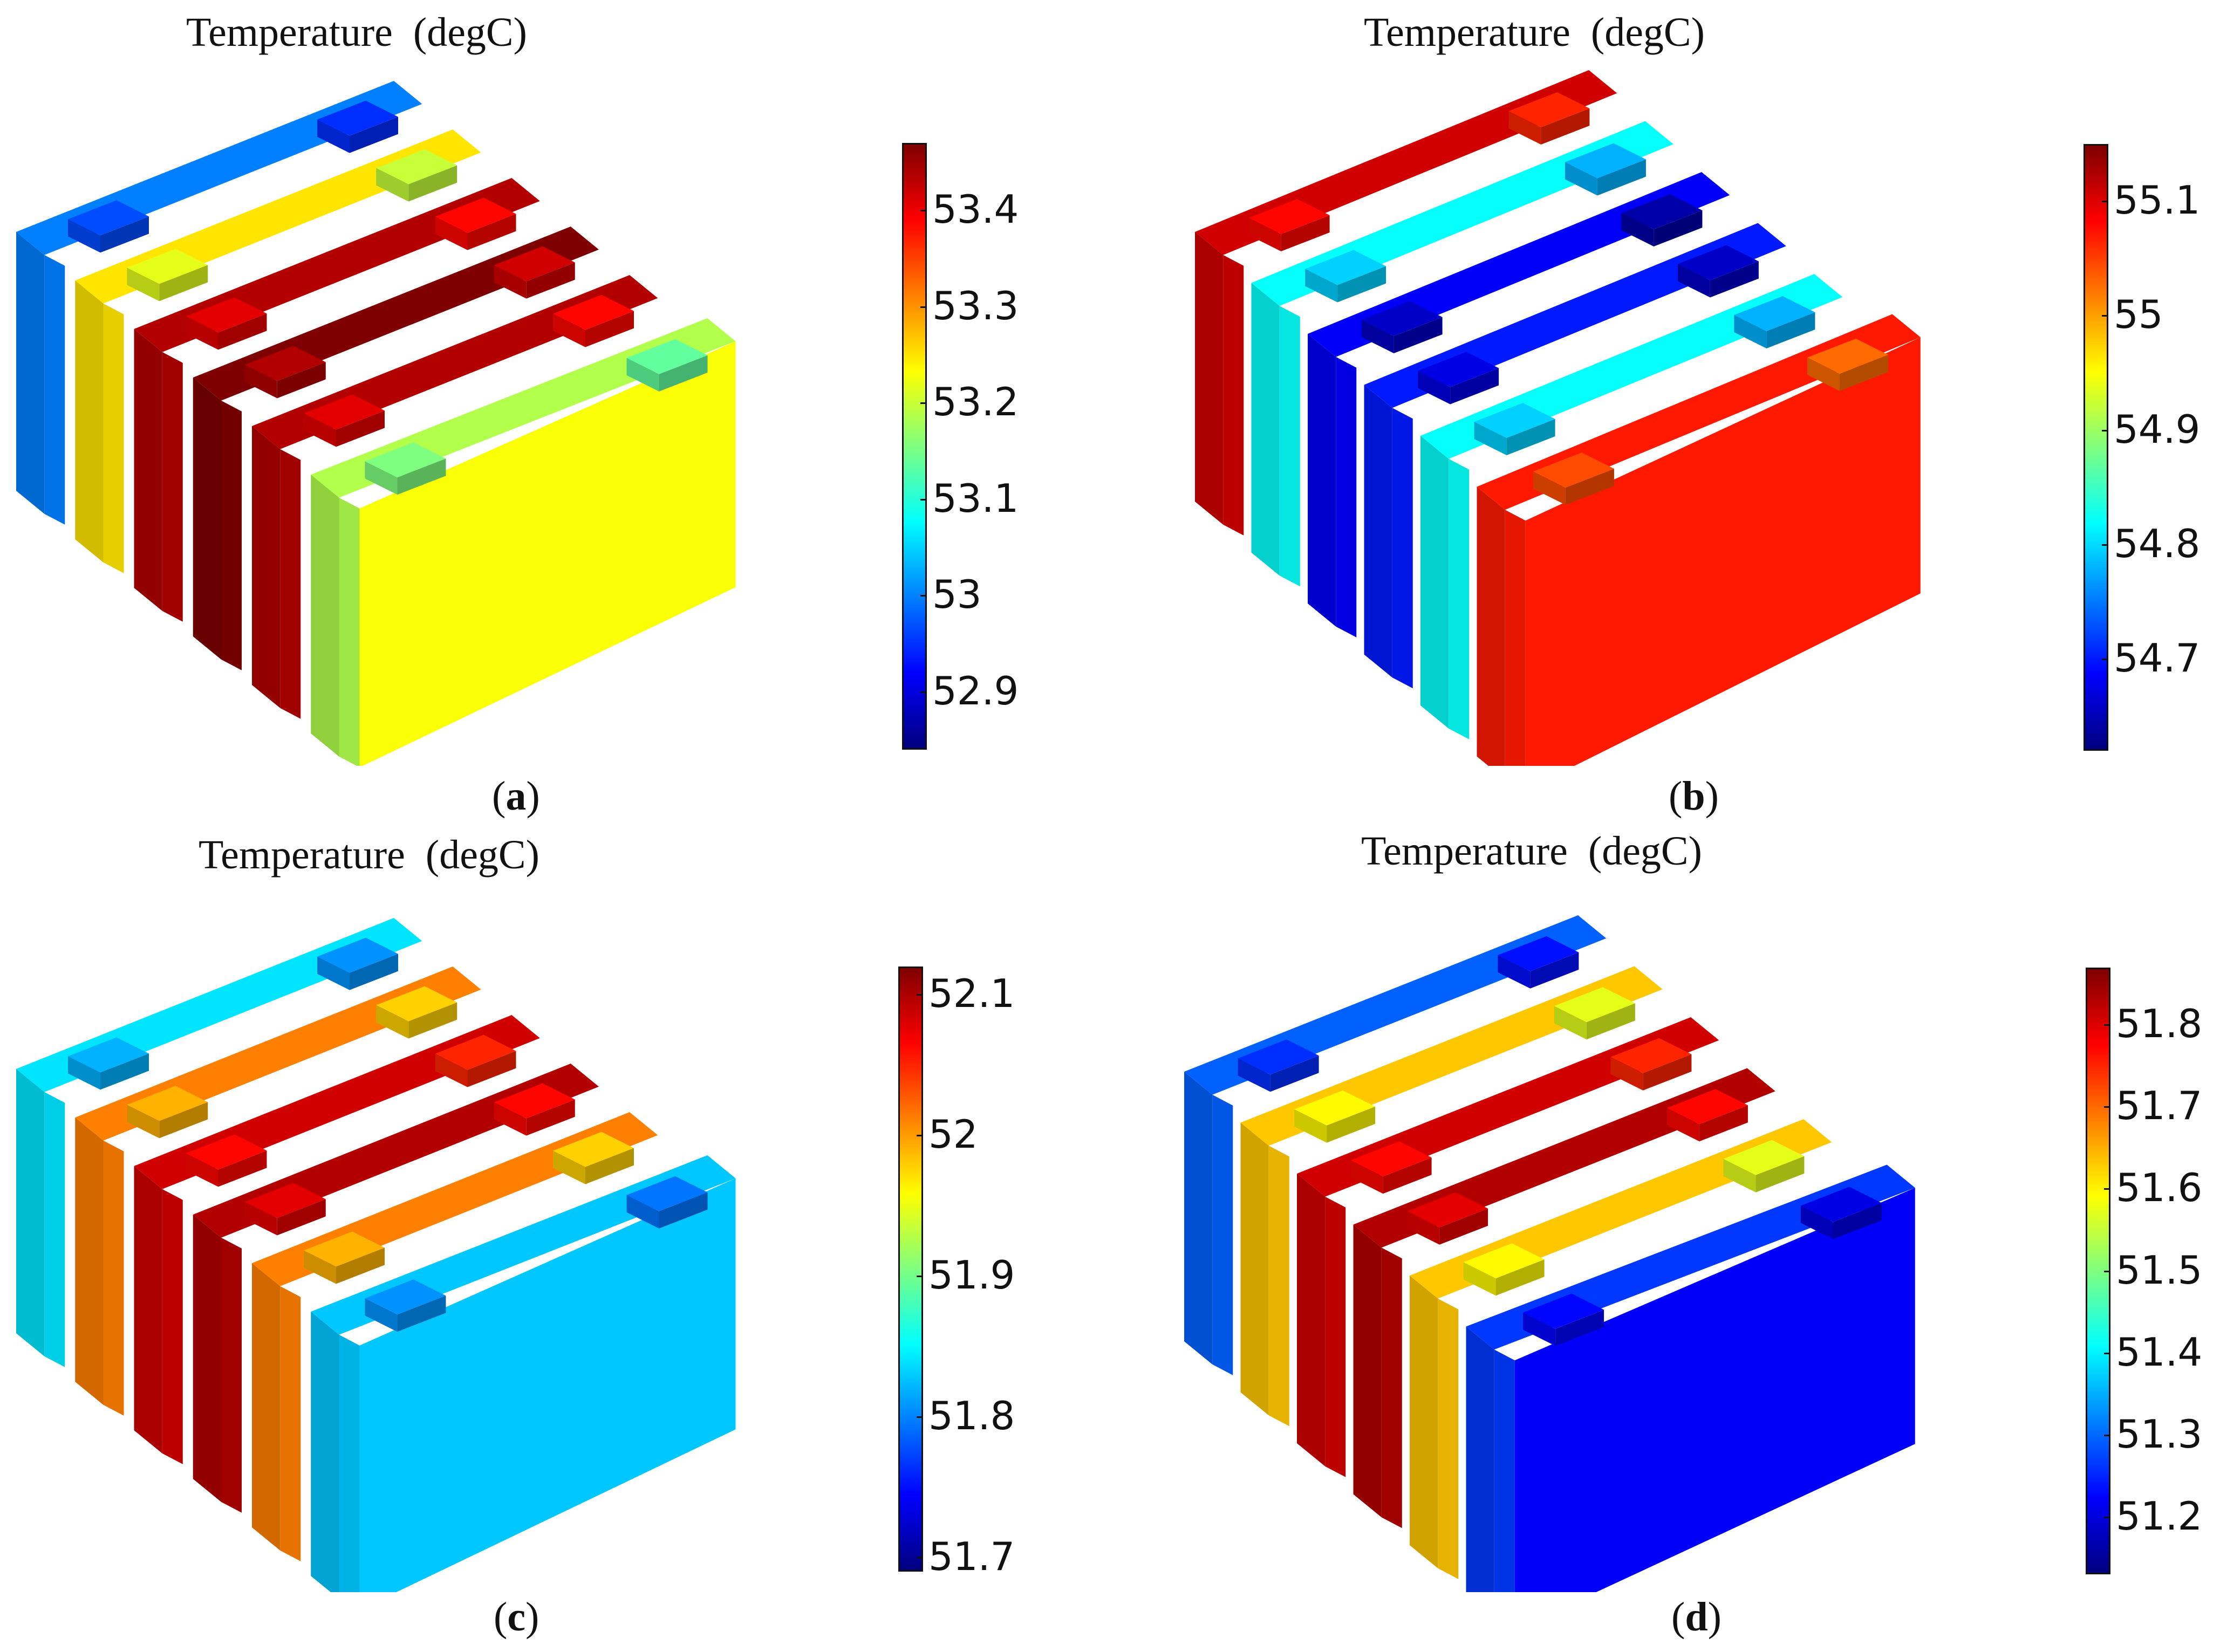 The height and width of the screenshot is (1652, 2220). I want to click on module-front-face, so click(548, 1385).